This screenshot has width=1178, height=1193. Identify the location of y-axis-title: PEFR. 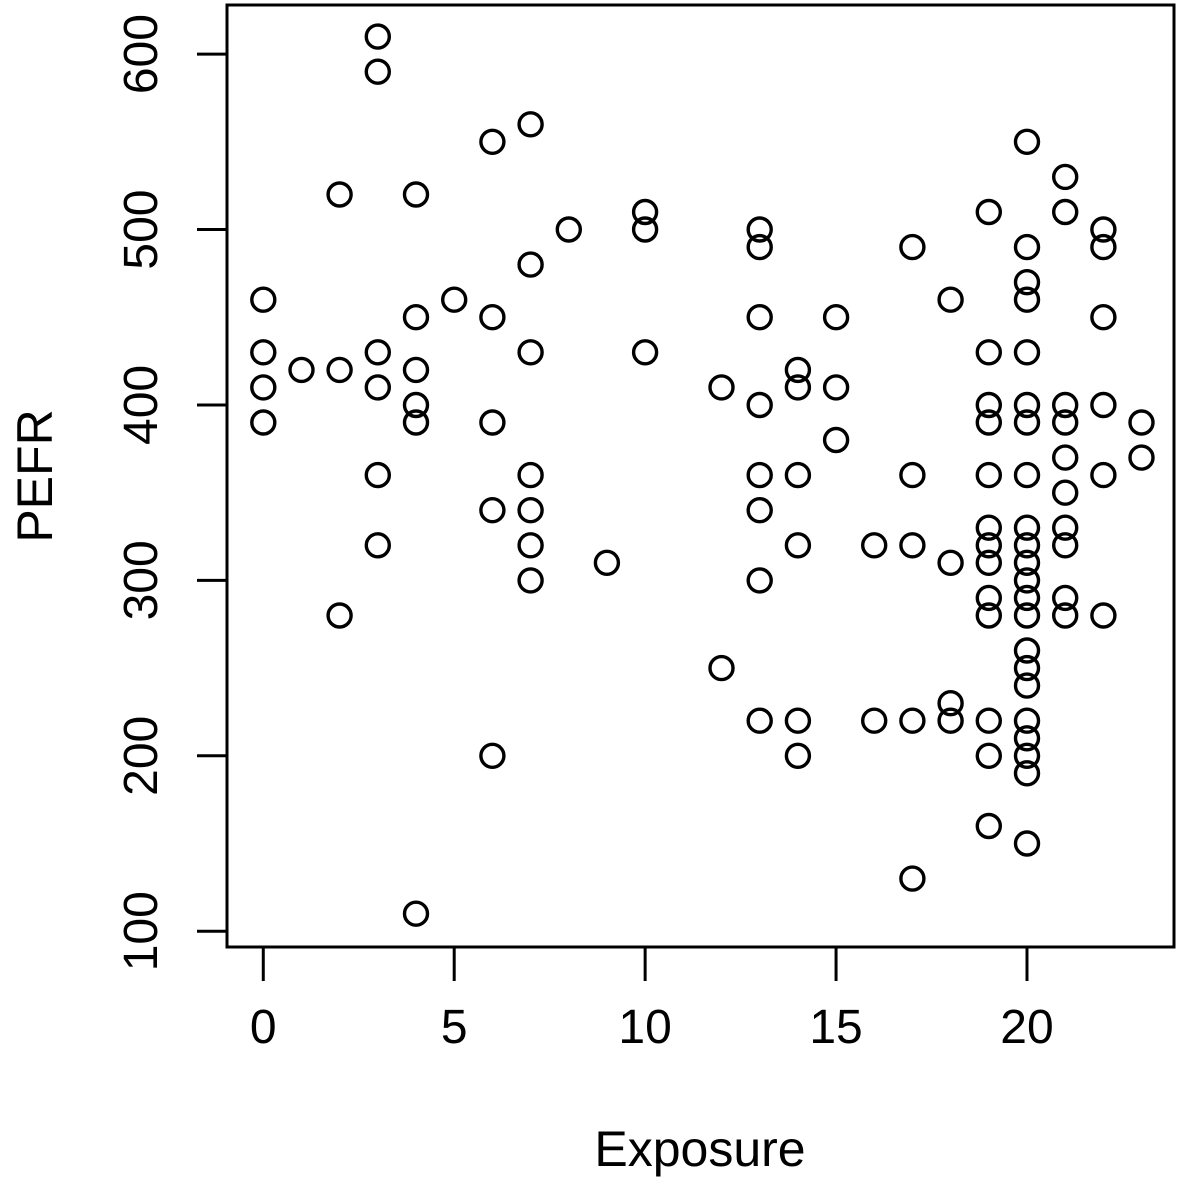
(35, 475).